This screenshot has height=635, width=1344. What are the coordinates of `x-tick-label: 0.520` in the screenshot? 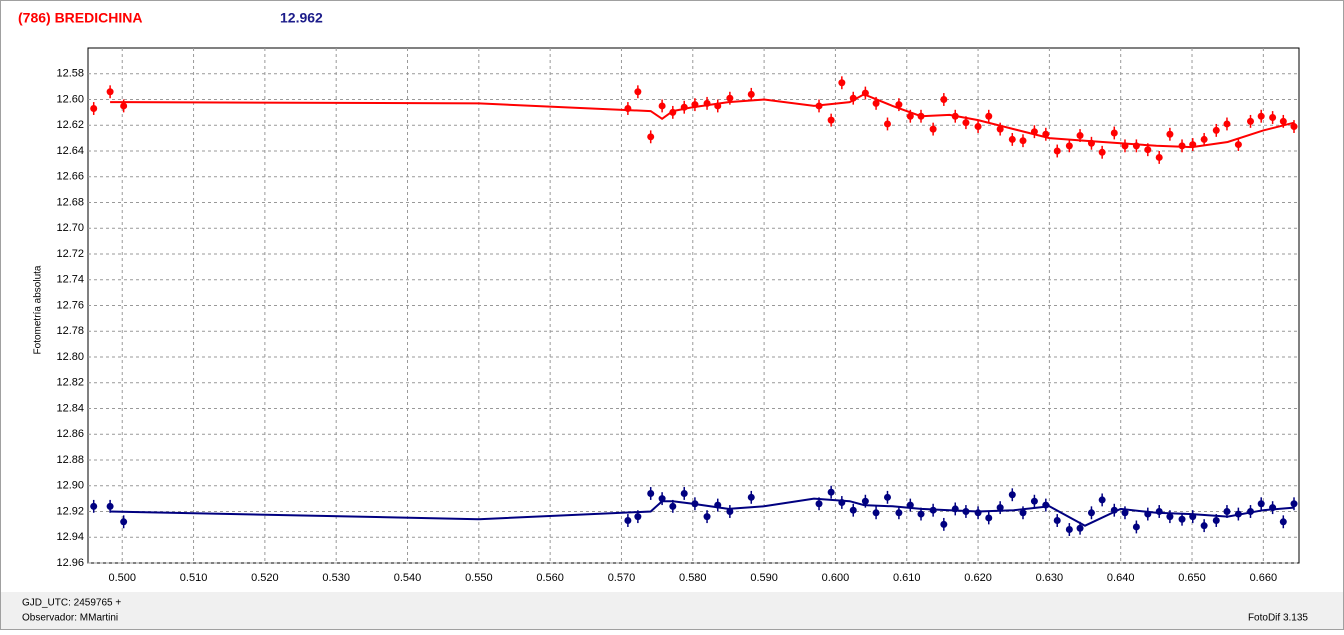 It's located at (265, 578).